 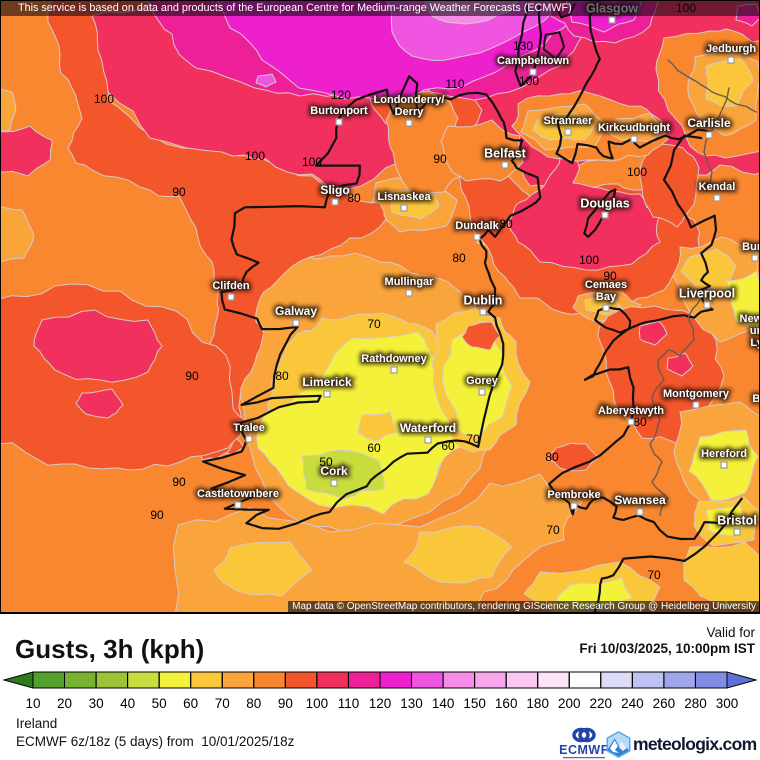 What do you see at coordinates (606, 285) in the screenshot?
I see `svg-text: Cemaes` at bounding box center [606, 285].